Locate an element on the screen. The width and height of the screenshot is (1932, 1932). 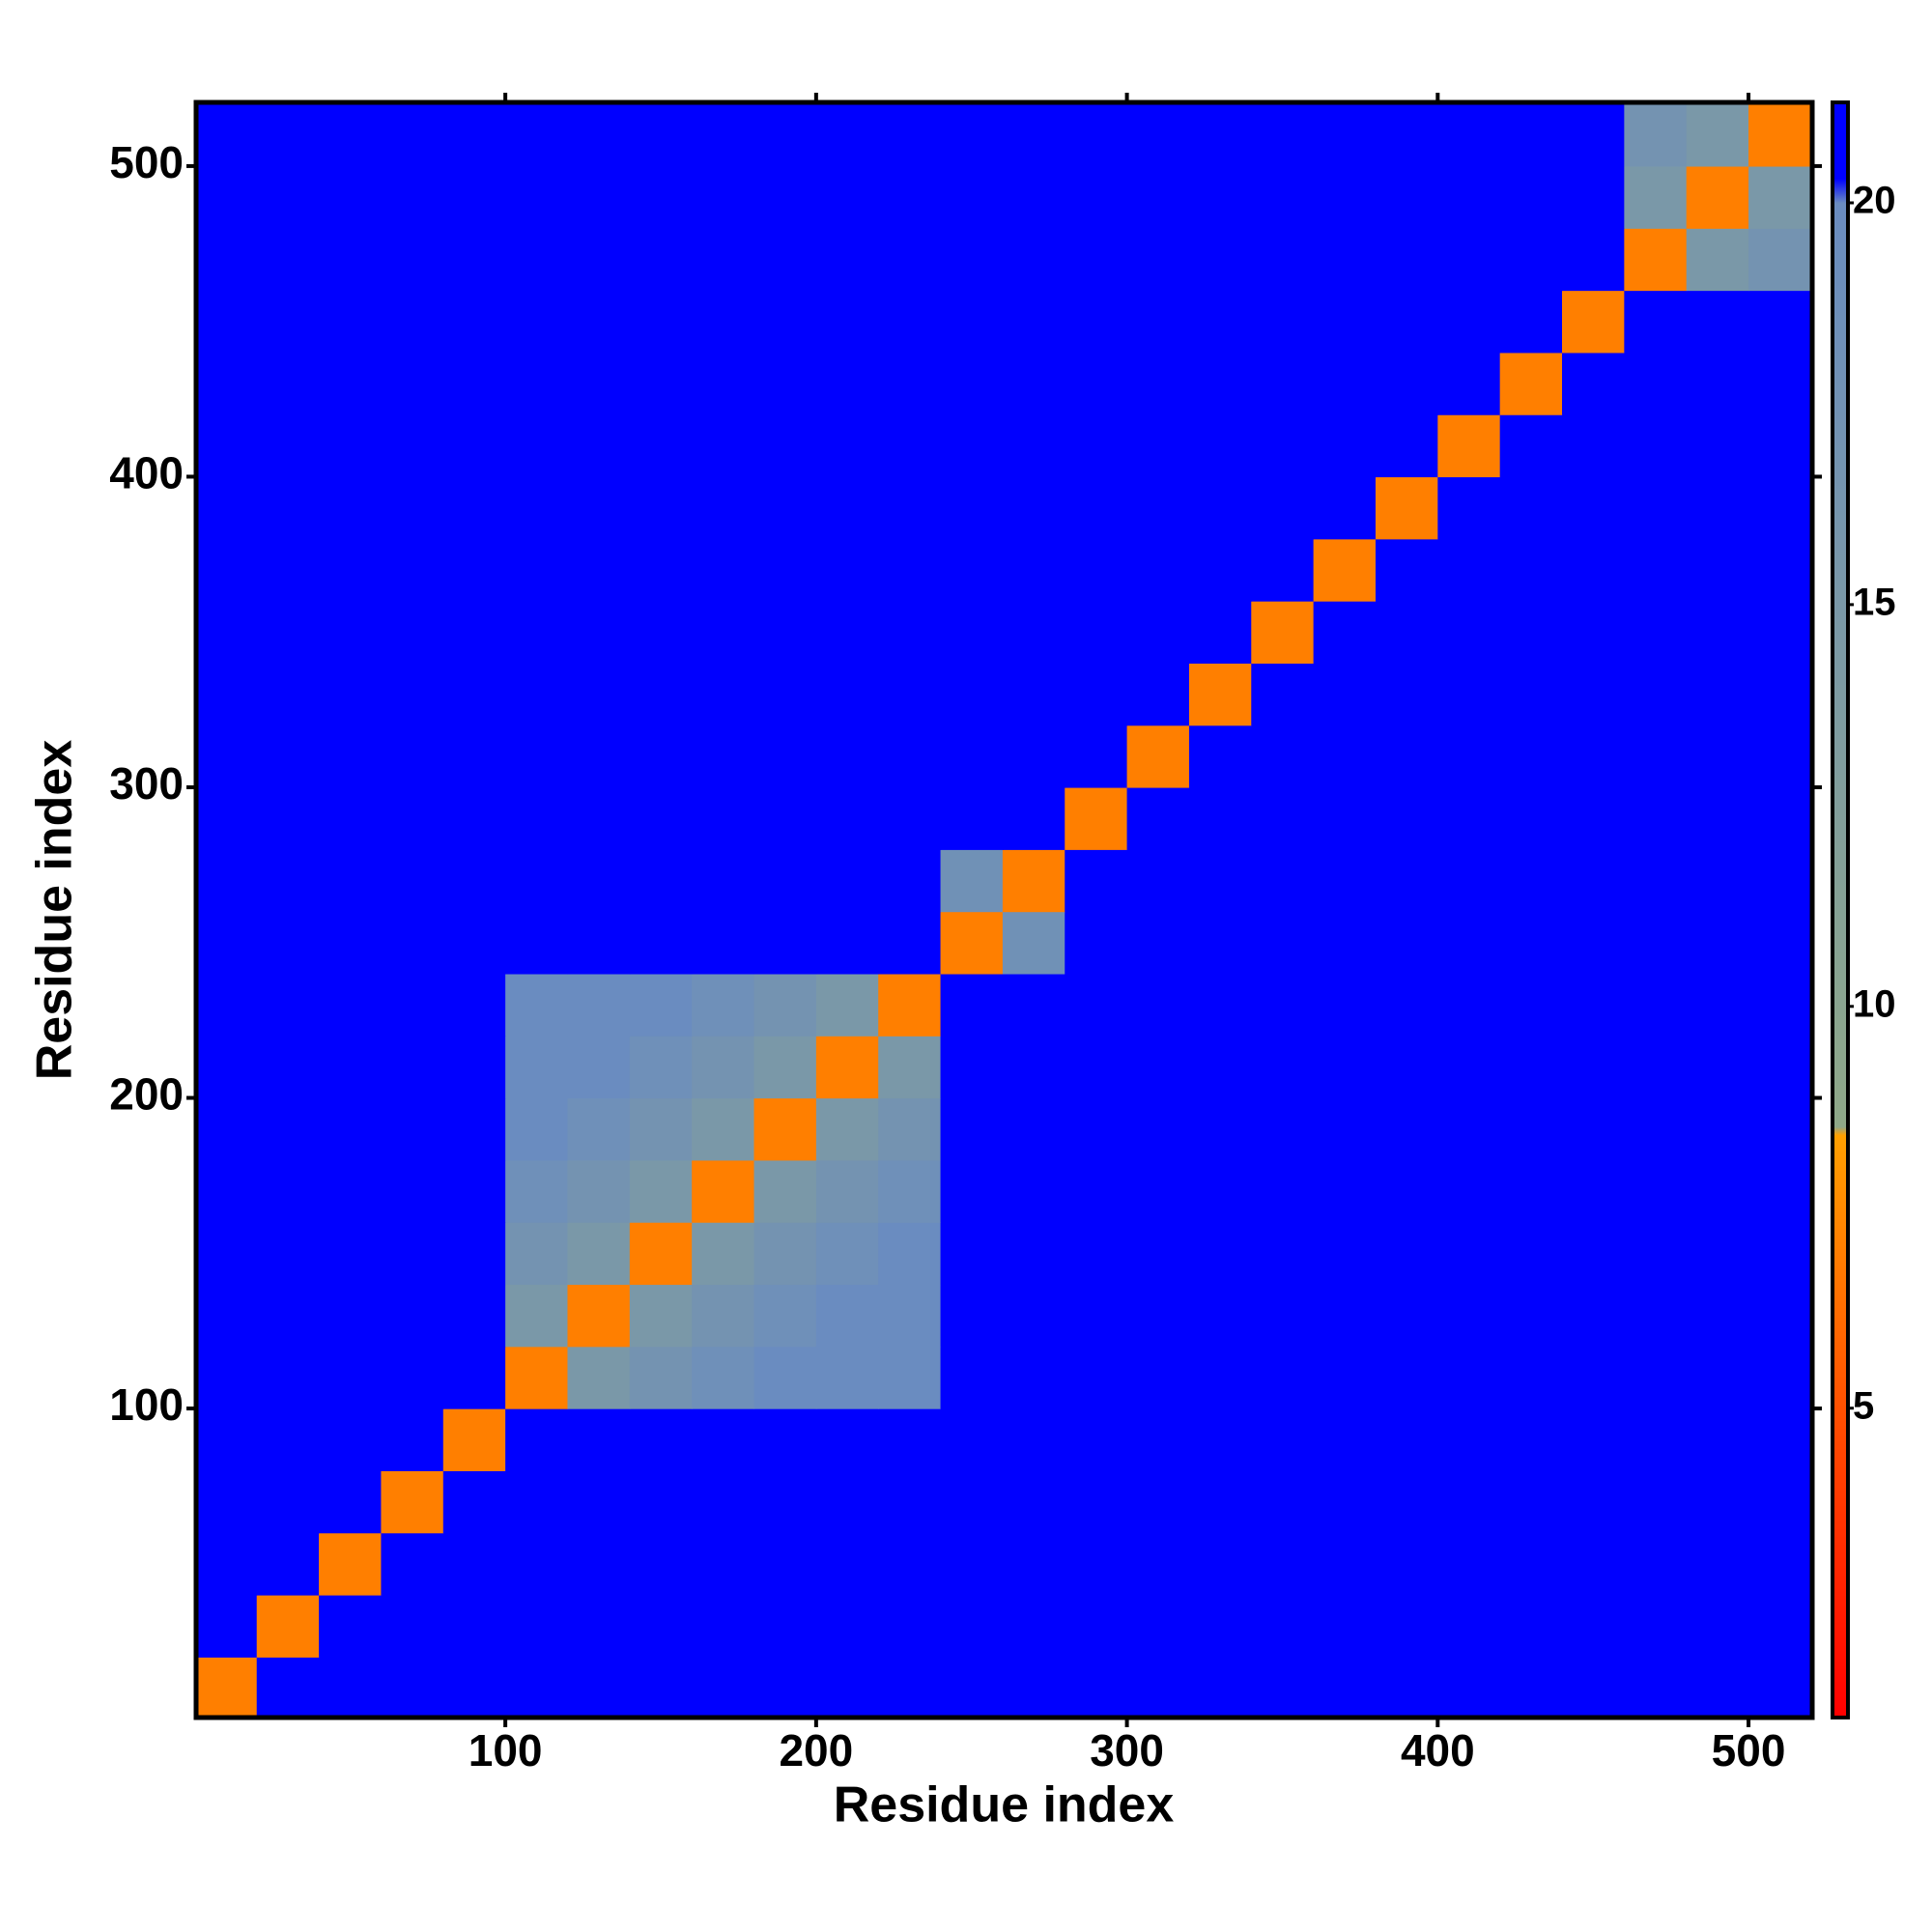
colorbar-segment is located at coordinates (1840, 665).